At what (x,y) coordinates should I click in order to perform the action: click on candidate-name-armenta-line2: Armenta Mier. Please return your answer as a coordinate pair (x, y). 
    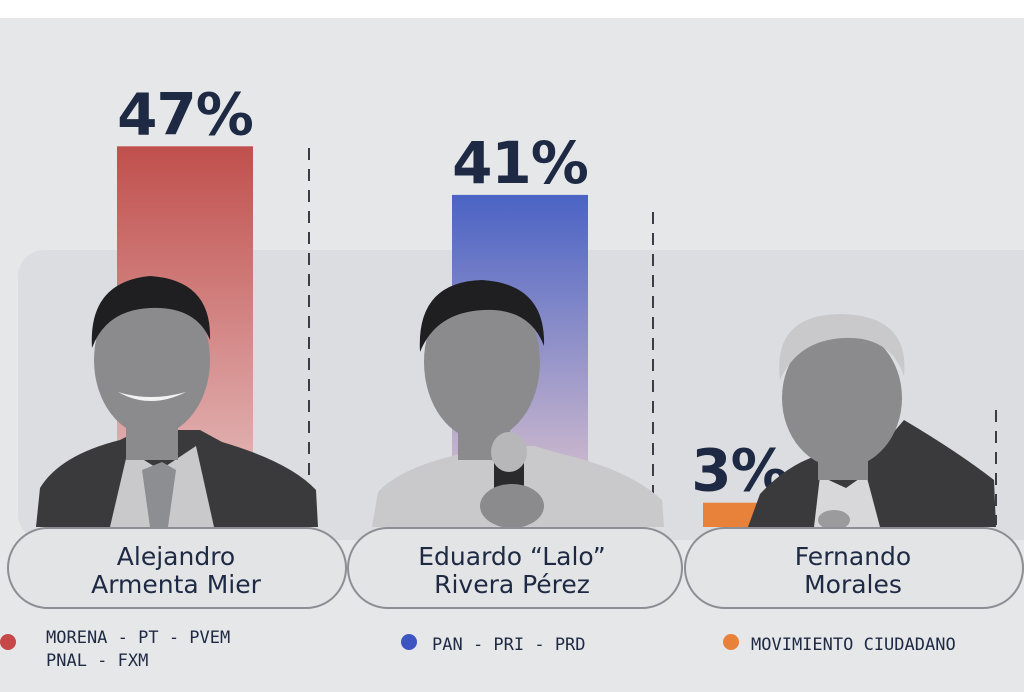
    Looking at the image, I should click on (176, 584).